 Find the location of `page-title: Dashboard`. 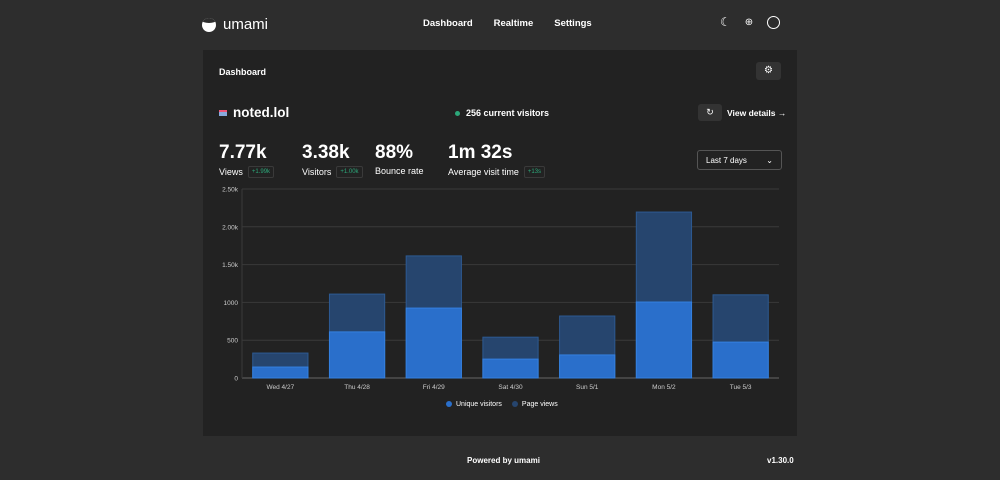

page-title: Dashboard is located at coordinates (243, 72).